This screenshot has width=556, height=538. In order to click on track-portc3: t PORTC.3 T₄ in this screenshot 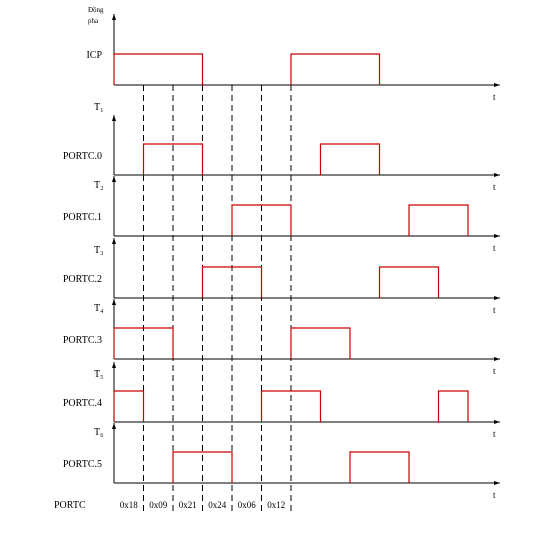, I will do `click(281, 337)`.